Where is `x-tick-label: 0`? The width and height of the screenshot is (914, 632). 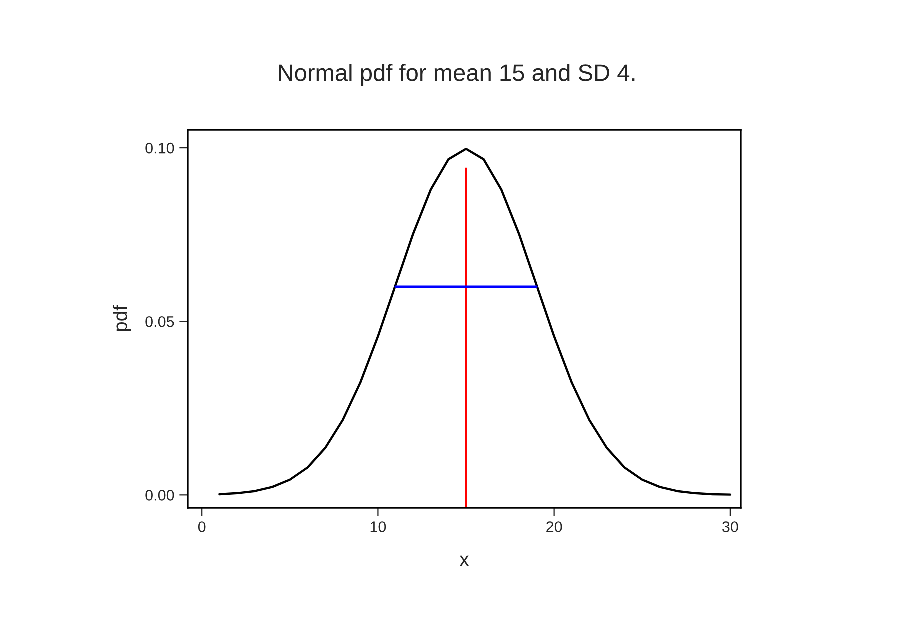 x-tick-label: 0 is located at coordinates (202, 527).